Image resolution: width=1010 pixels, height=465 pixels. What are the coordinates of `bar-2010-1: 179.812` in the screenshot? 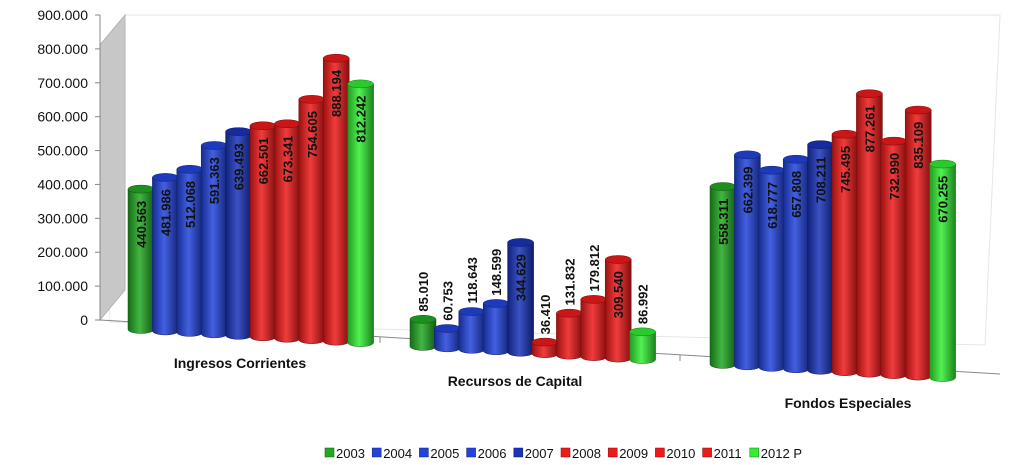 It's located at (594, 303).